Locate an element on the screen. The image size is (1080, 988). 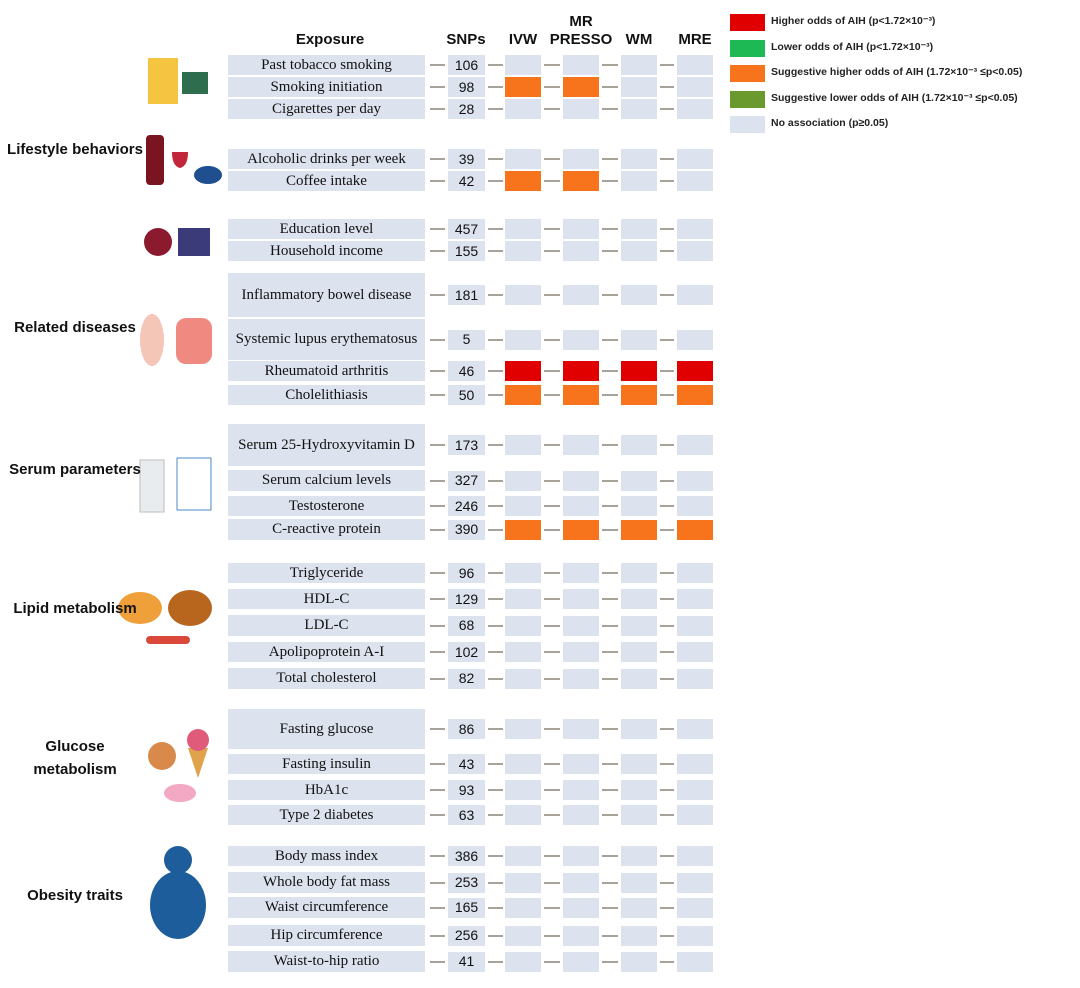
snps-cell: 82 is located at coordinates (466, 678).